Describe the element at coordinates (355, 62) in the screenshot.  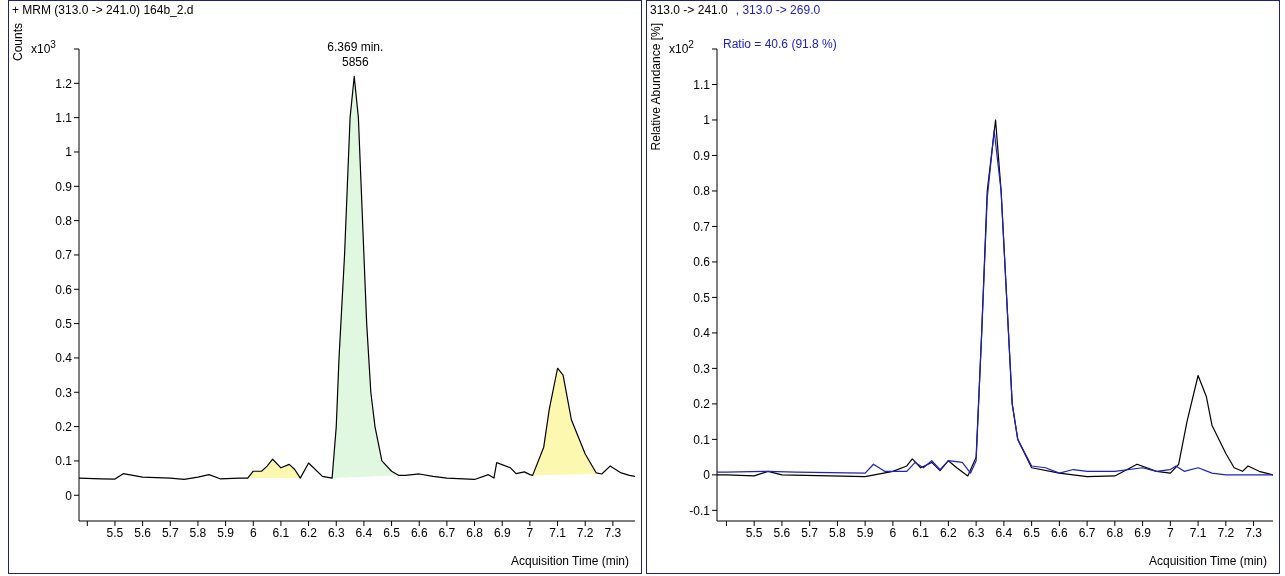
I see `annotation: 5856` at that location.